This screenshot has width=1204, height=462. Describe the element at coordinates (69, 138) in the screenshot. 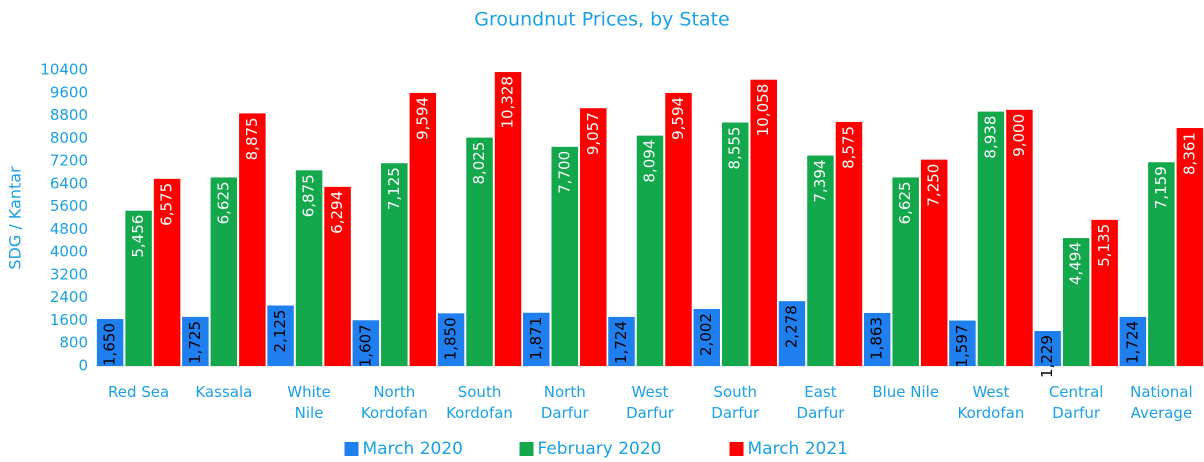

I see `y-tick-label: 8000` at that location.